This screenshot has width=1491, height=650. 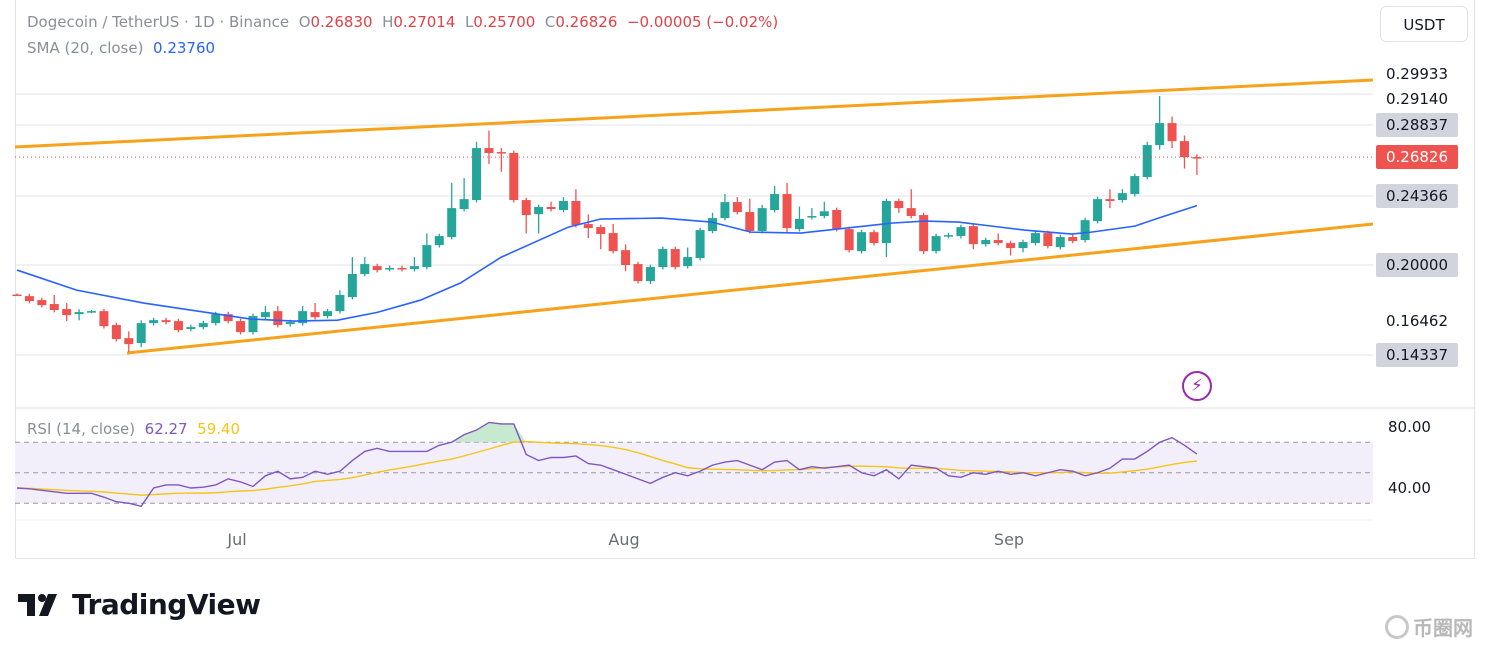 What do you see at coordinates (504, 22) in the screenshot?
I see `low-value: 0.25700` at bounding box center [504, 22].